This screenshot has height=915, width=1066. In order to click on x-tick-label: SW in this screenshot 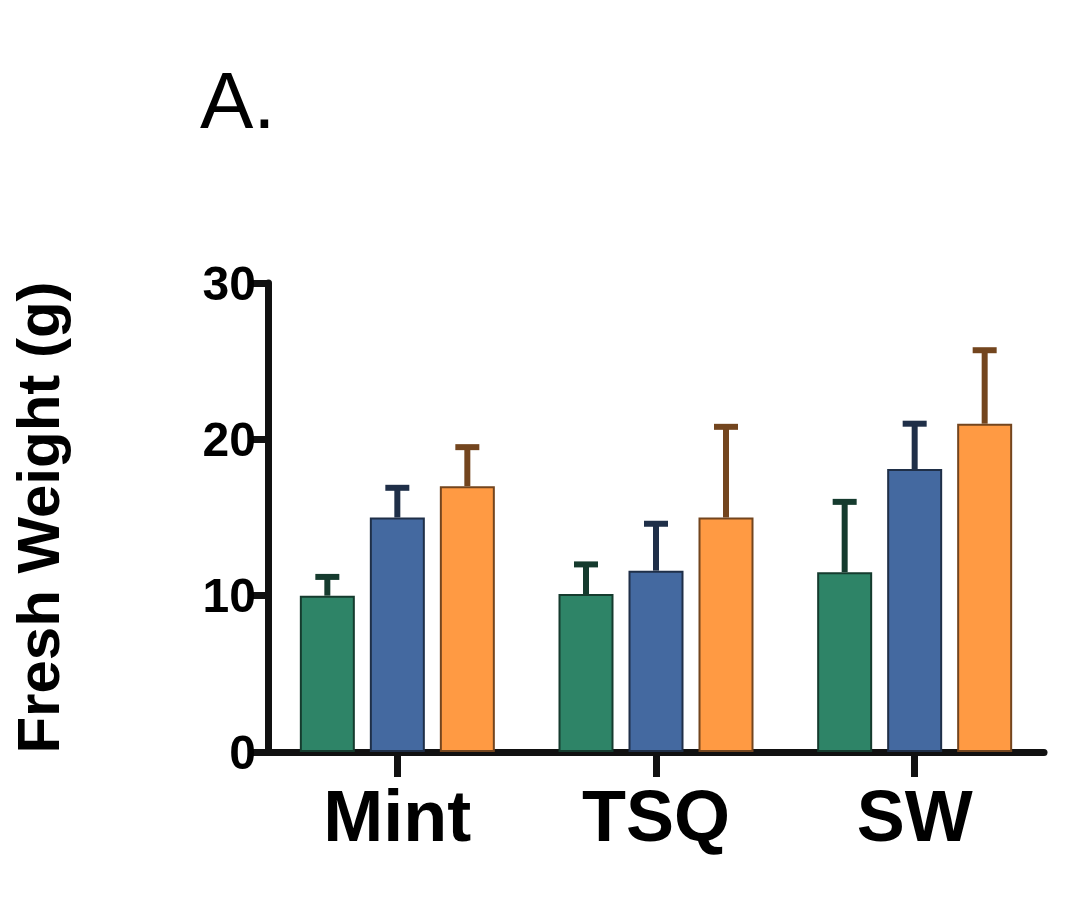, I will do `click(914, 816)`.